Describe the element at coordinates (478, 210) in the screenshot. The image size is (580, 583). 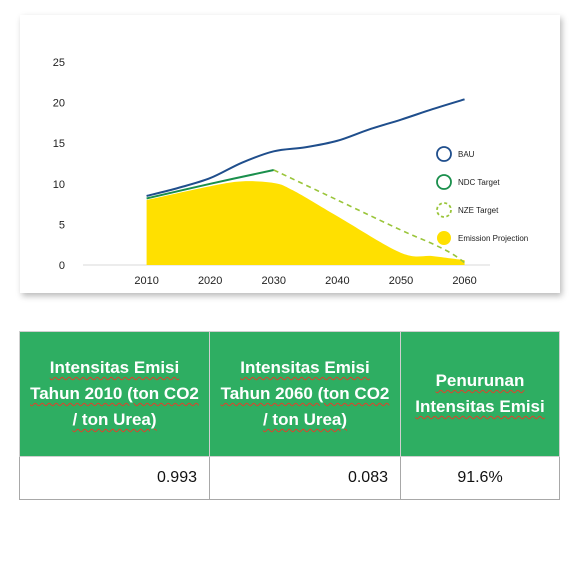
I see `legend-label-nze-target: NZE Target` at that location.